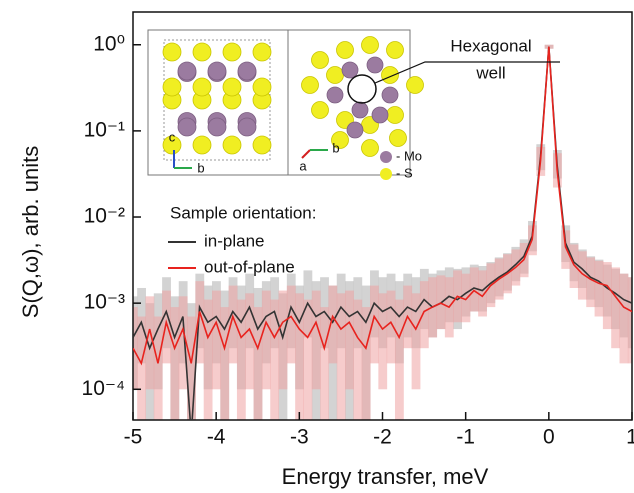  What do you see at coordinates (465, 437) in the screenshot?
I see `x-tick-label: -1` at bounding box center [465, 437].